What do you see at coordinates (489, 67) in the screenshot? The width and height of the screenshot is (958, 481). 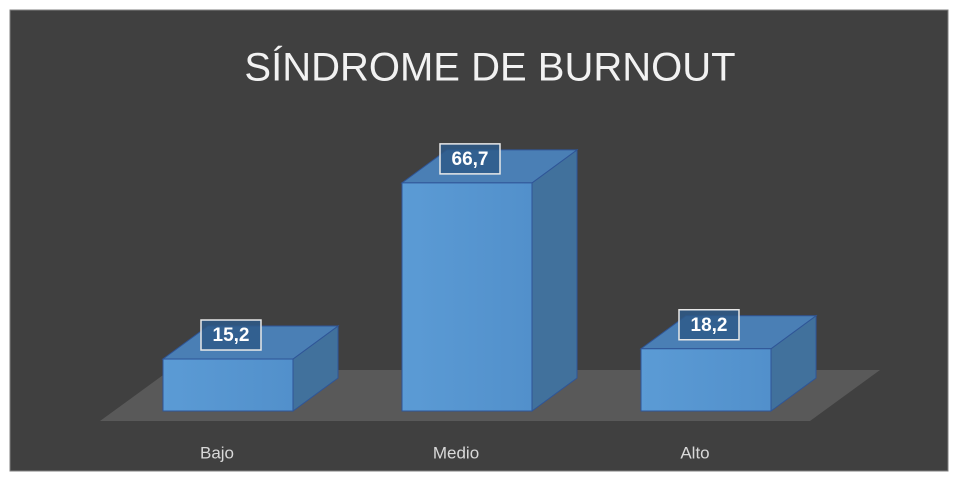 I see `chart-title: SÍNDROME DE BURNOUT` at bounding box center [489, 67].